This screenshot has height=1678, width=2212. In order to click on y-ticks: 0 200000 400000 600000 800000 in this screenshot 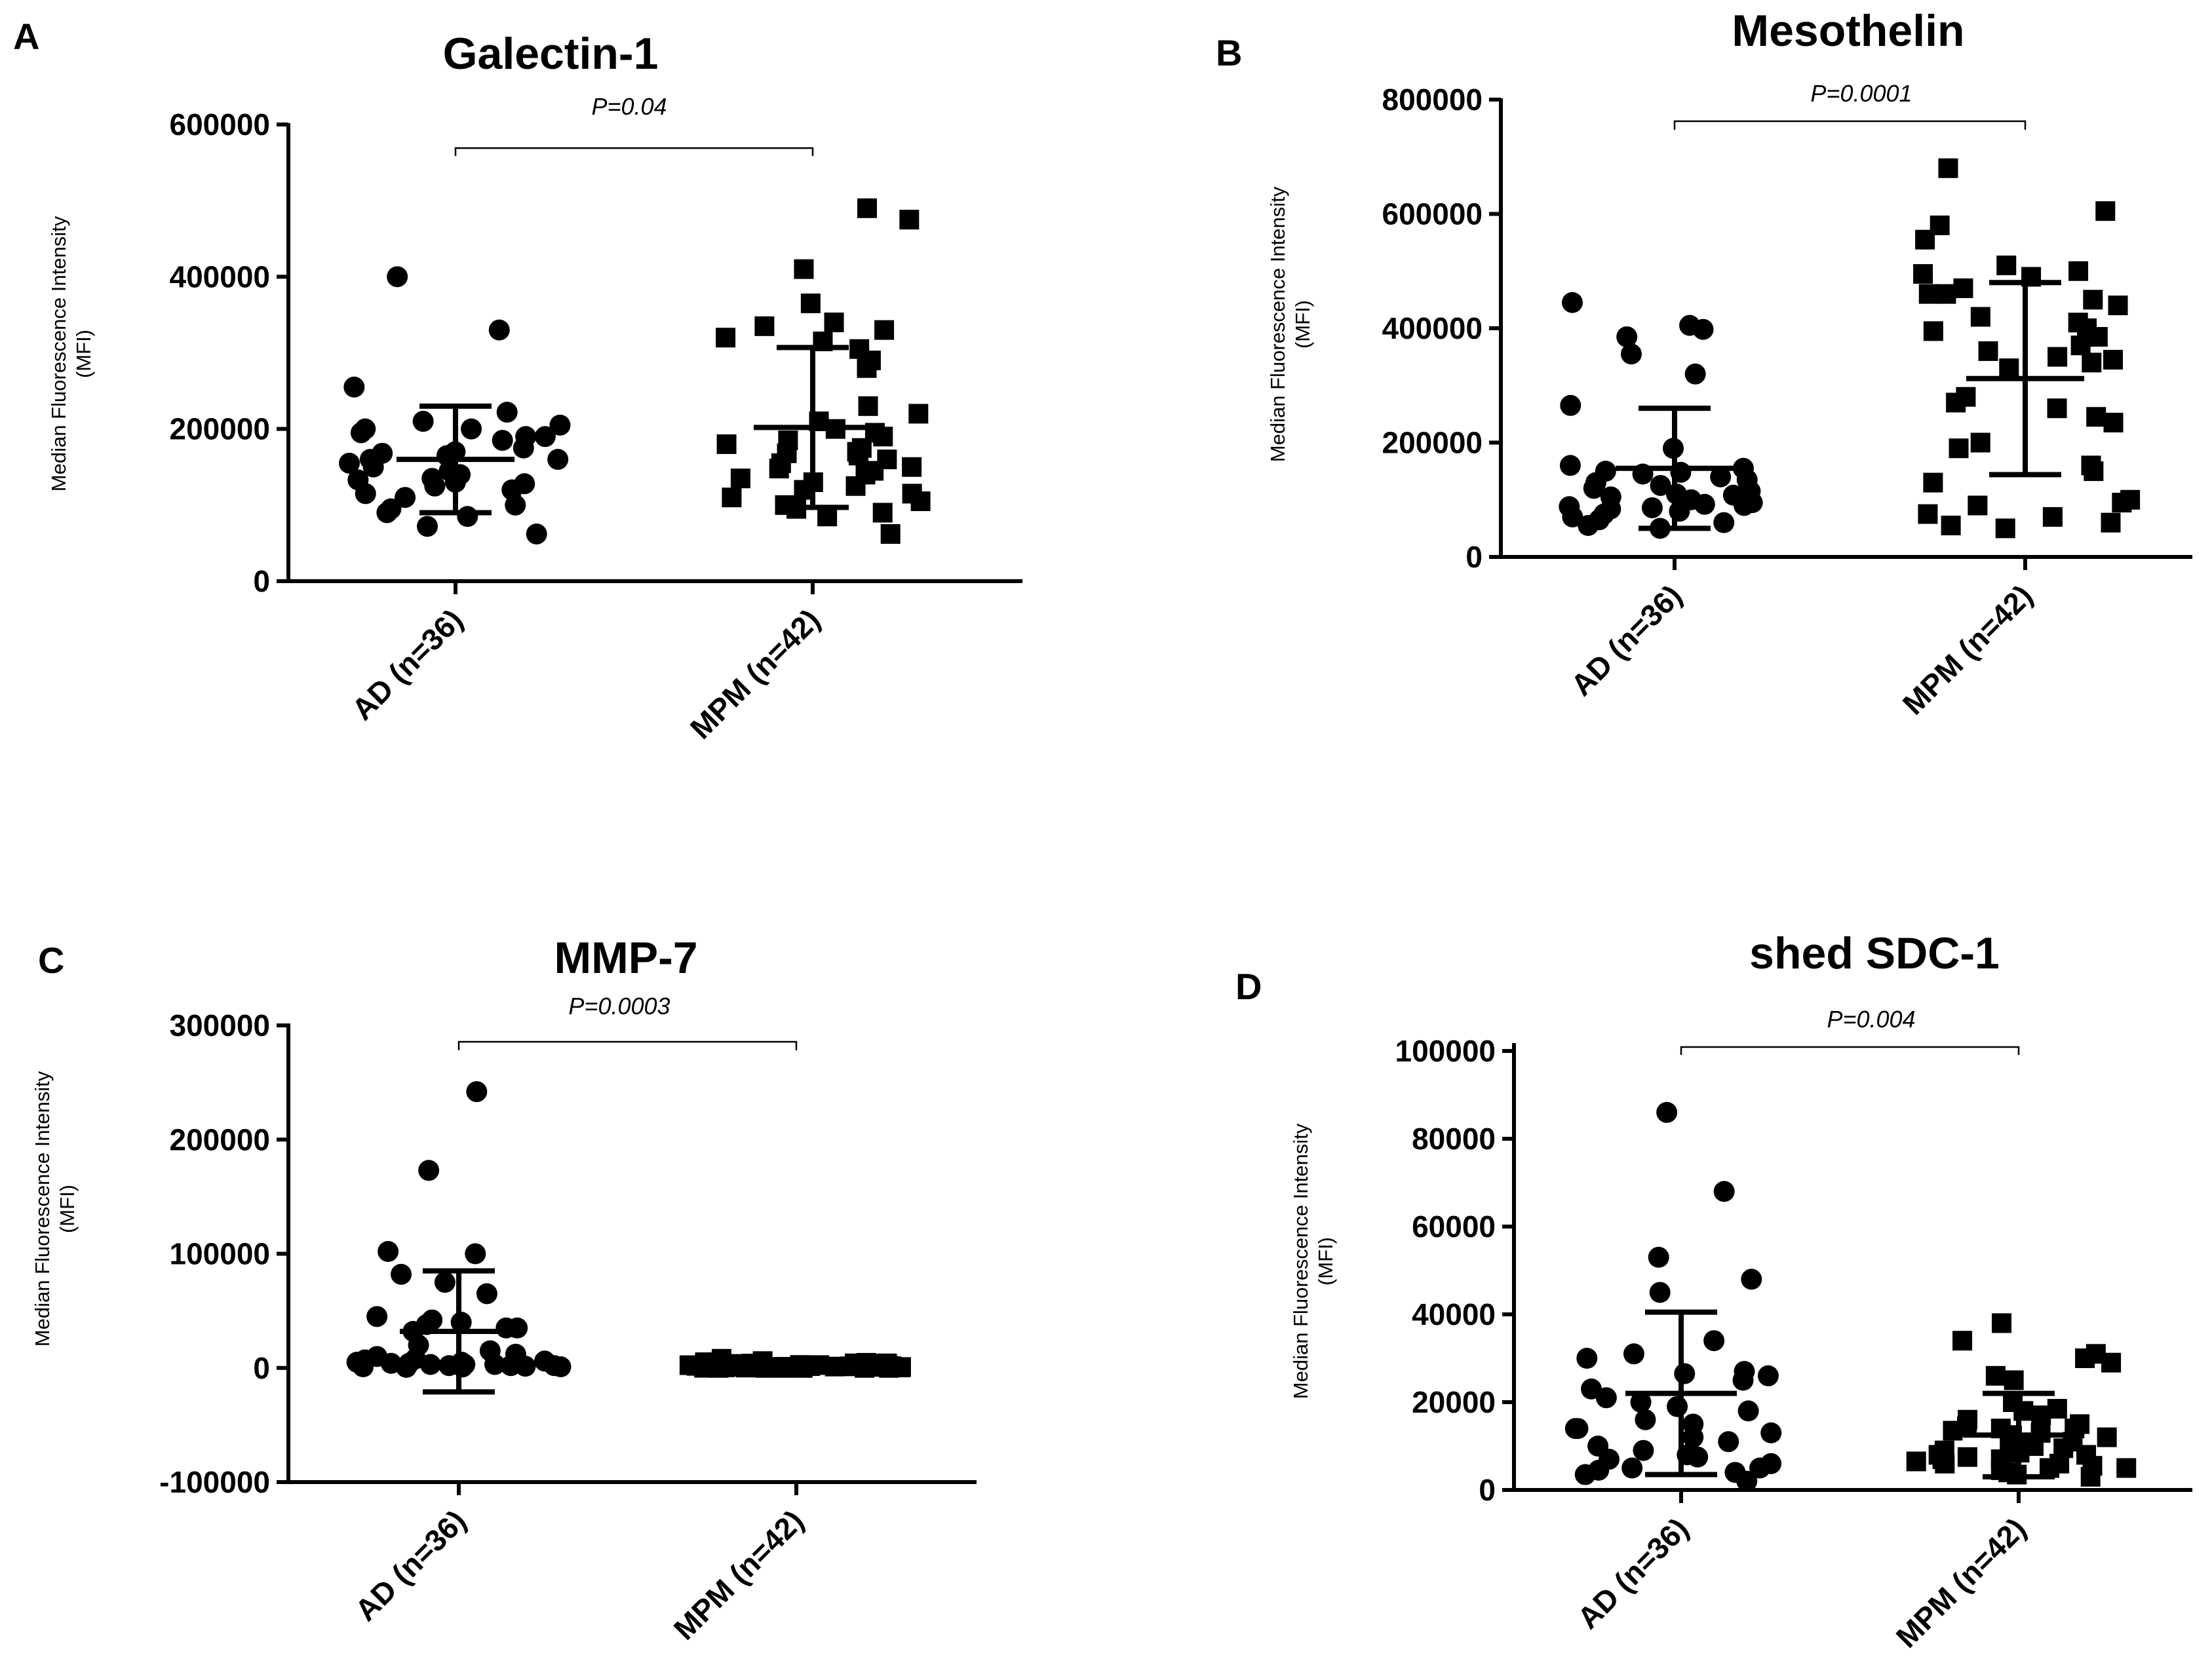, I will do `click(1441, 328)`.